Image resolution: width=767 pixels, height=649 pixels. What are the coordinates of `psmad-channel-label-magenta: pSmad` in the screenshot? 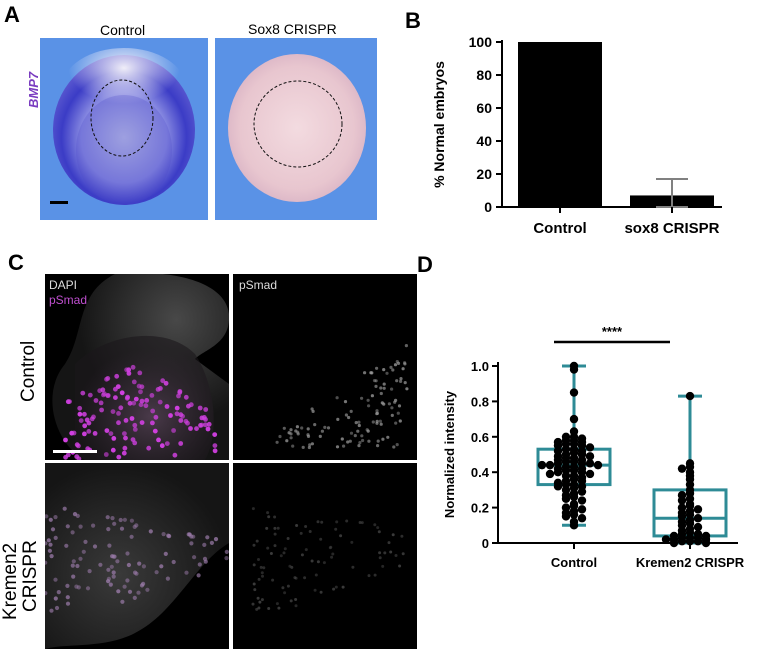 It's located at (68, 300).